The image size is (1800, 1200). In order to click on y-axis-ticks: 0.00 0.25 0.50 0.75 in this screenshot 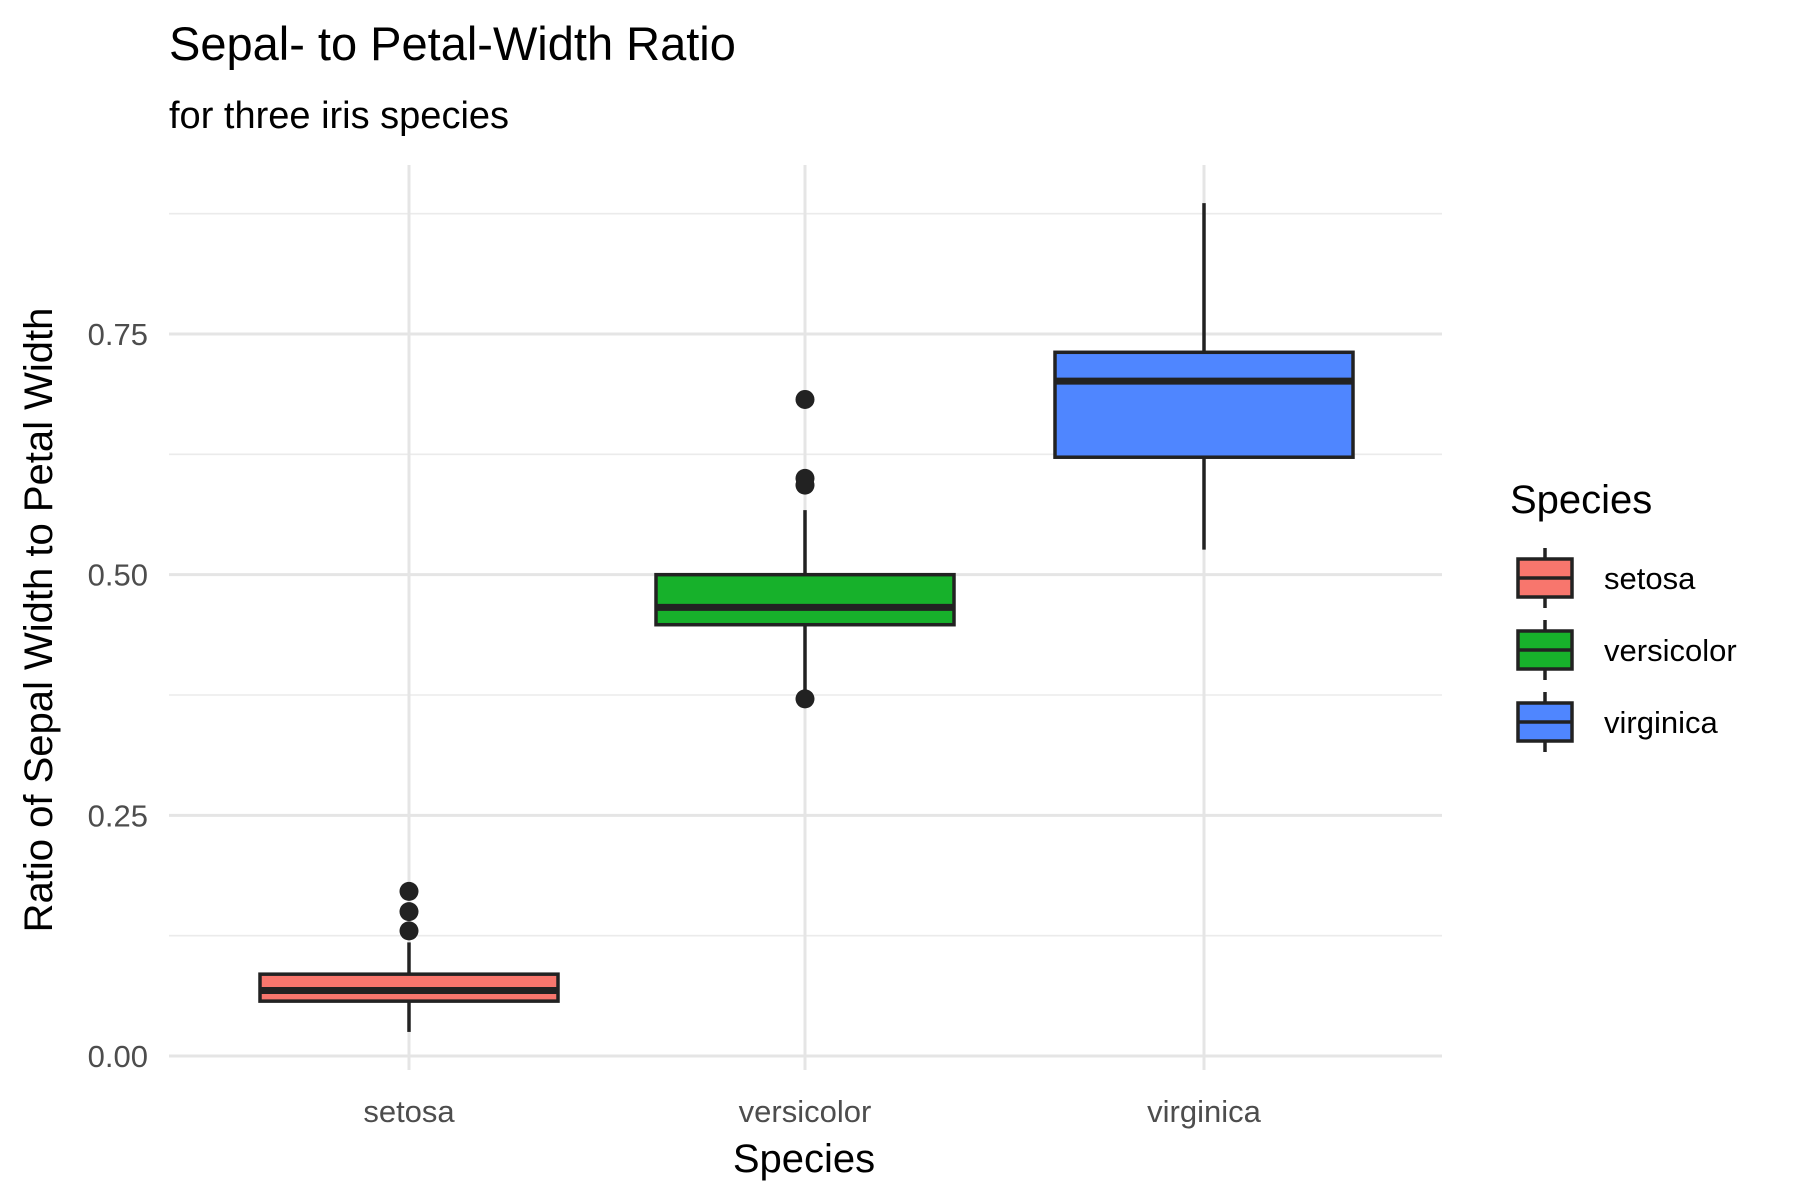, I will do `click(118, 695)`.